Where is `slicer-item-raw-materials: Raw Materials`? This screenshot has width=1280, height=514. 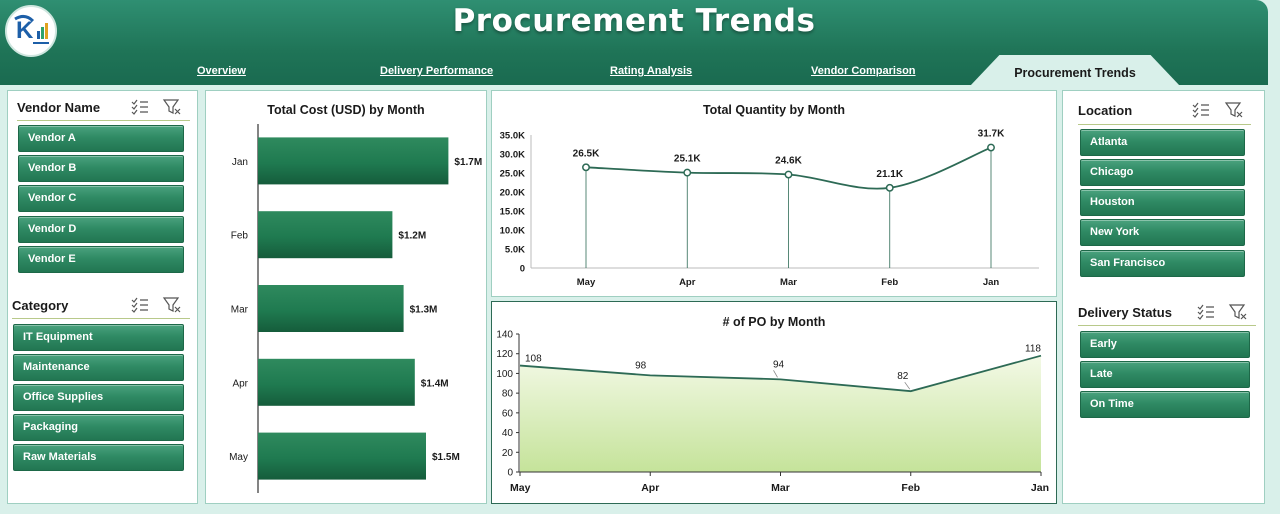
slicer-item-raw-materials: Raw Materials is located at coordinates (98, 457).